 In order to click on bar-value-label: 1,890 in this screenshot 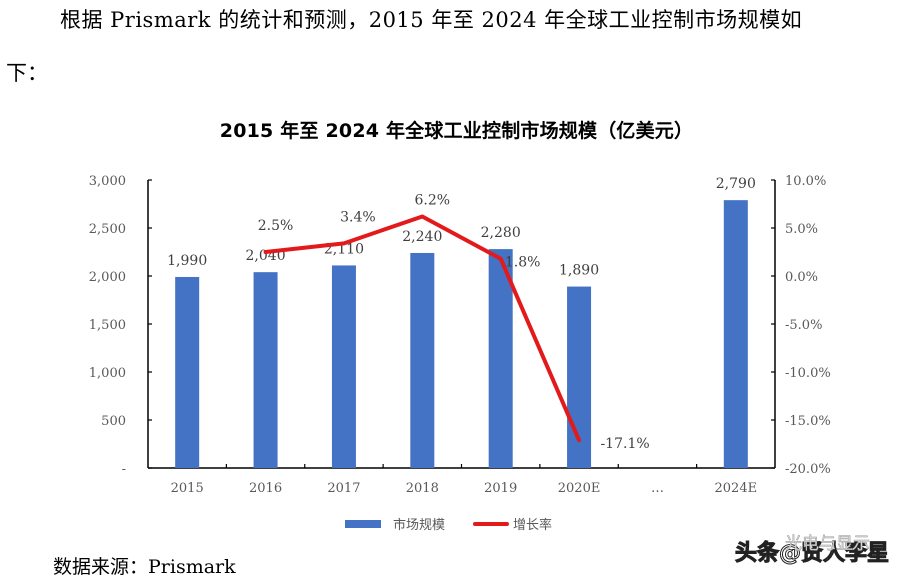, I will do `click(579, 271)`.